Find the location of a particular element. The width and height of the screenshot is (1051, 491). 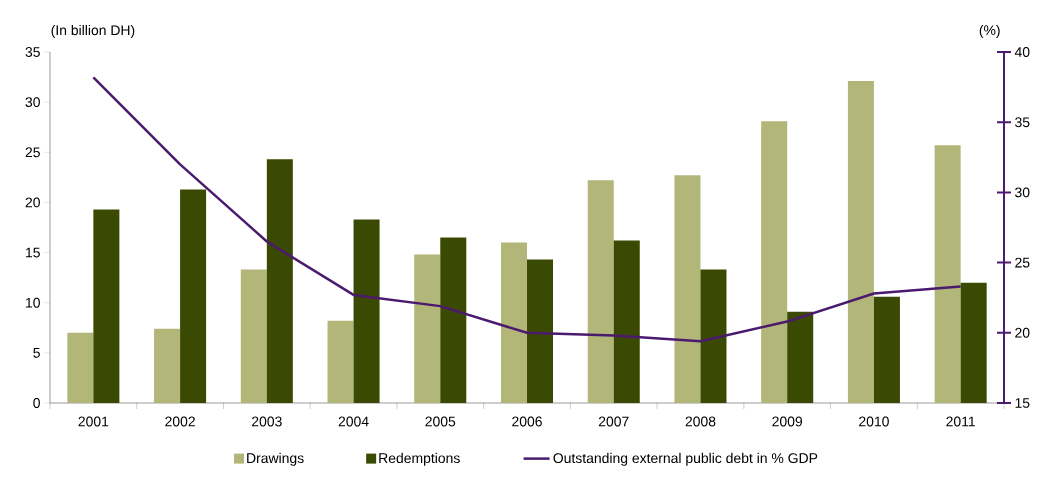

x-tick-label: 2002 is located at coordinates (180, 421).